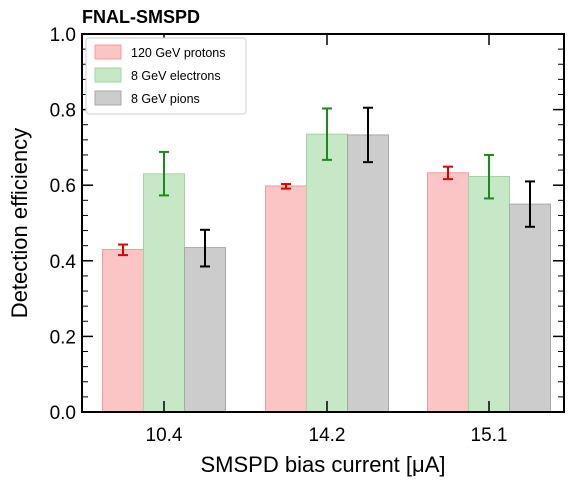 The height and width of the screenshot is (487, 582). Describe the element at coordinates (489, 294) in the screenshot. I see `bar-s1-c2` at that location.